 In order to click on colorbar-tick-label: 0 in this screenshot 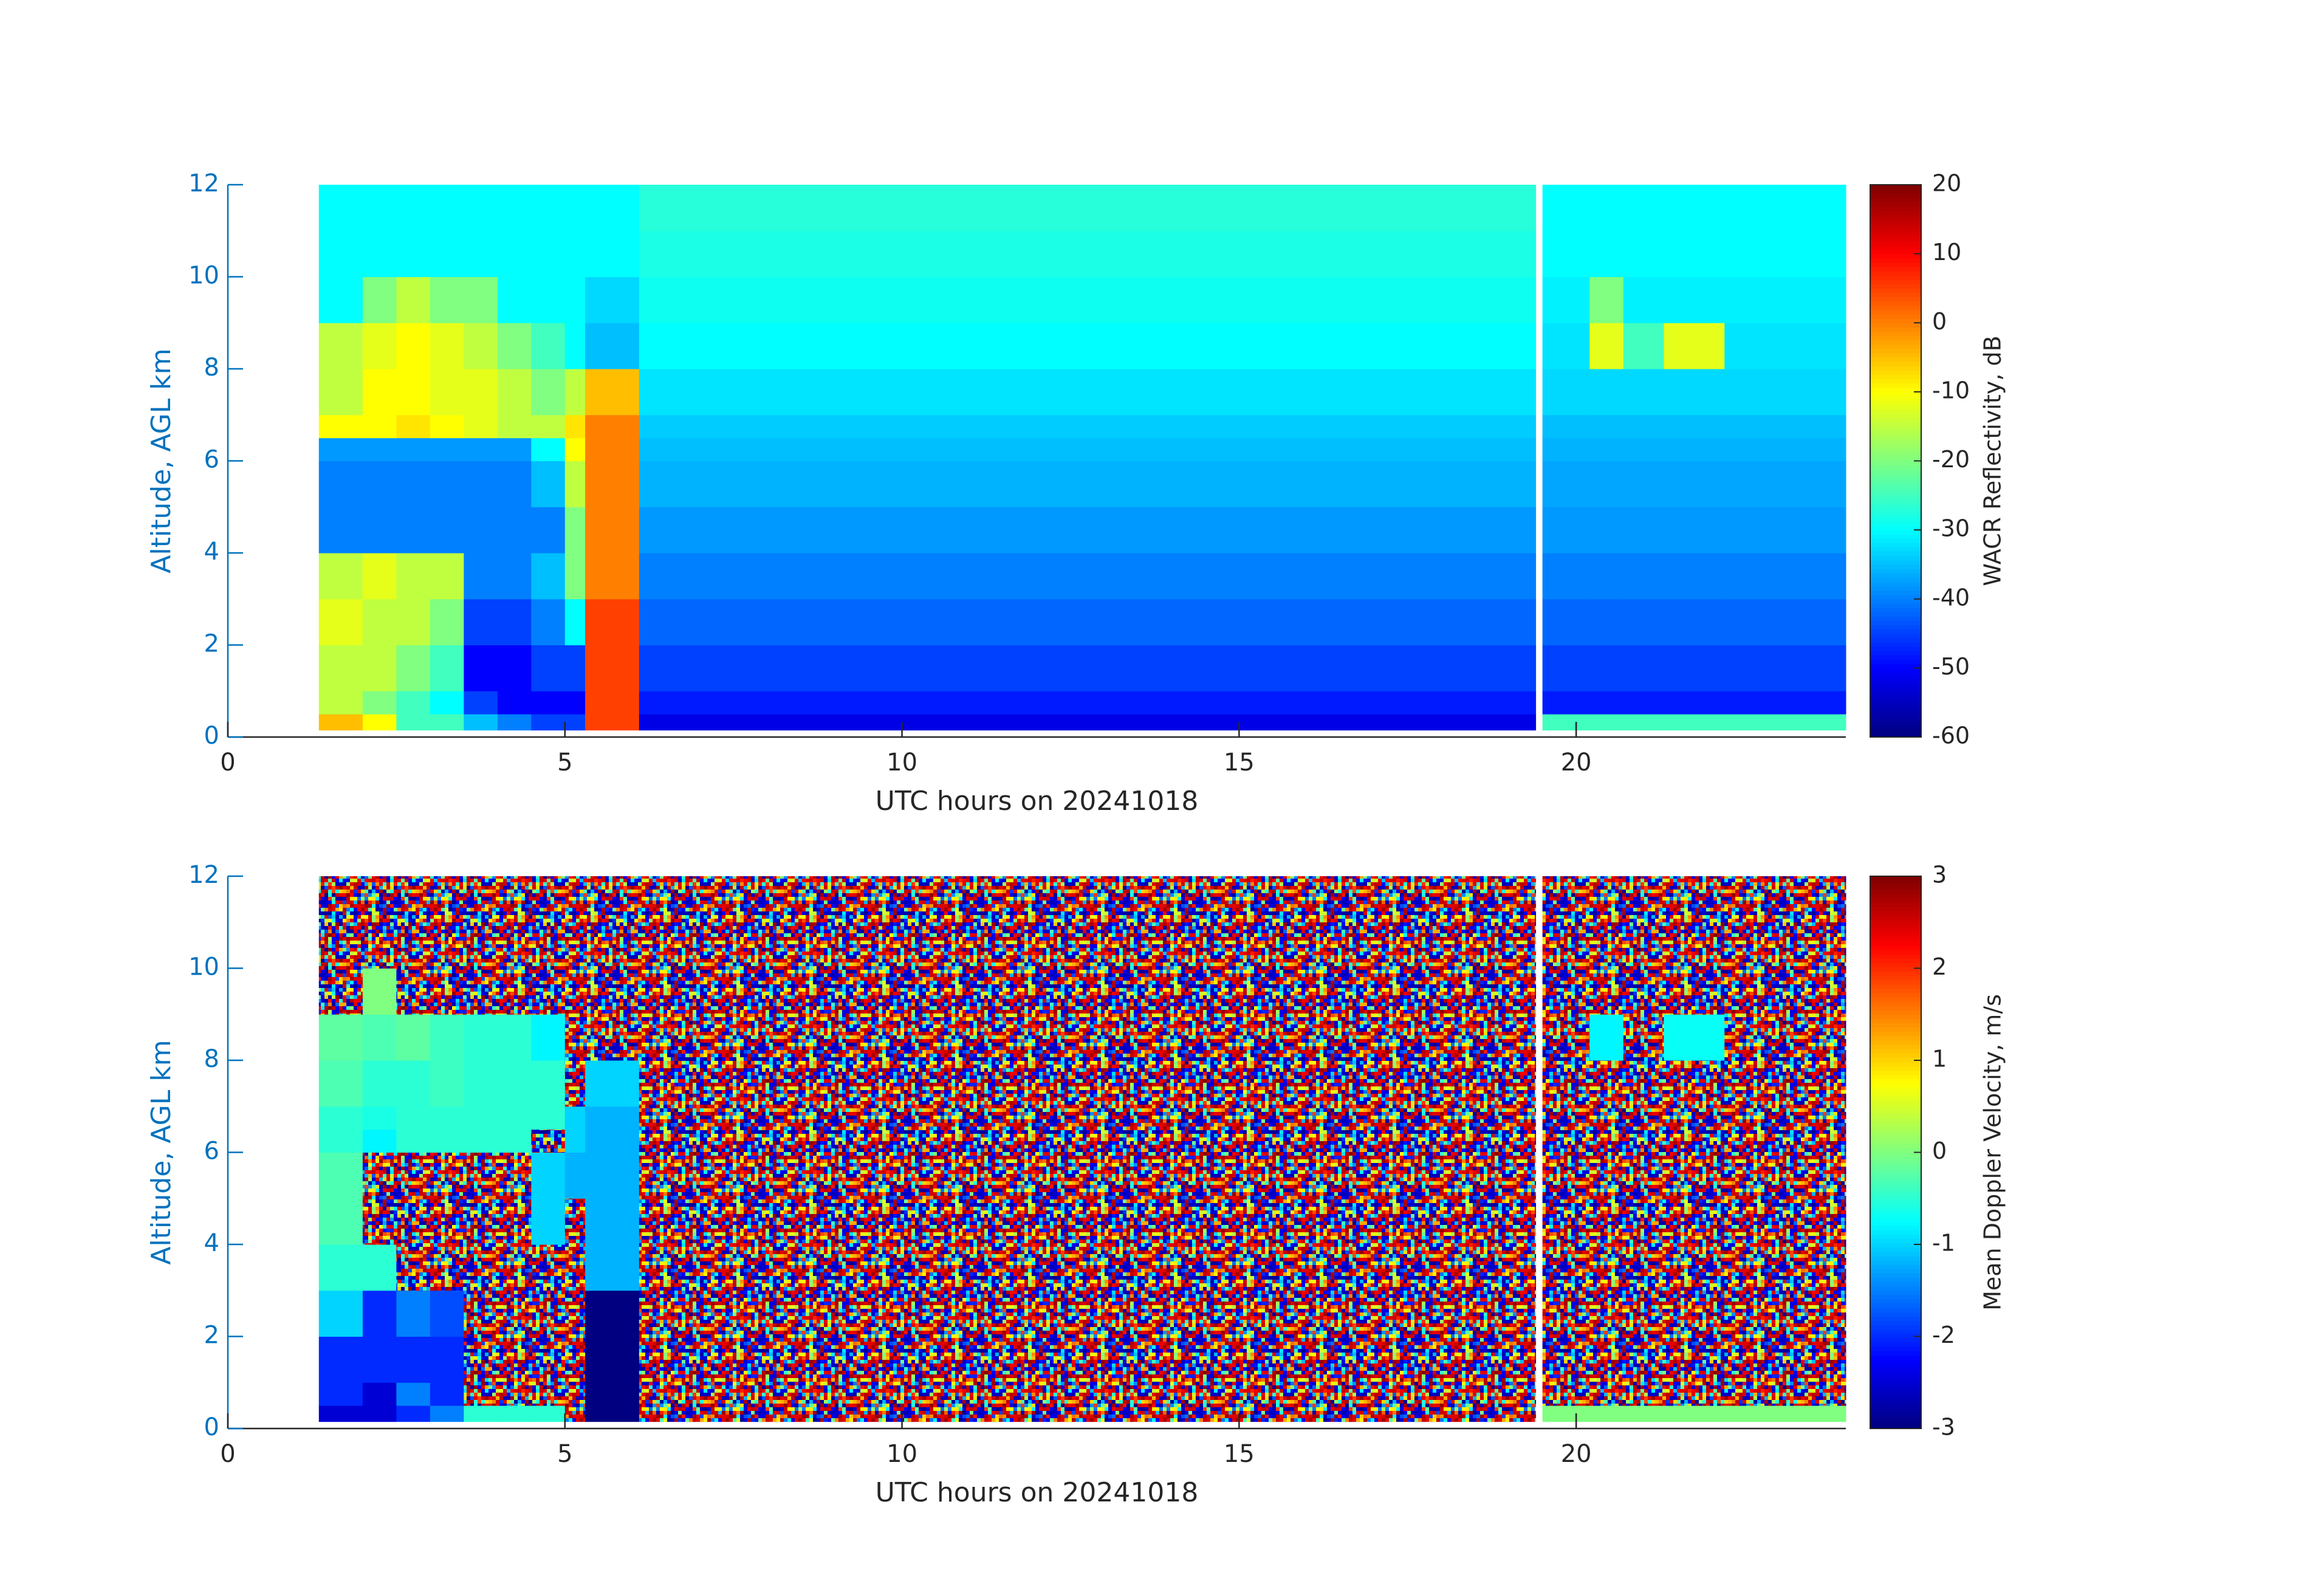, I will do `click(1939, 1150)`.